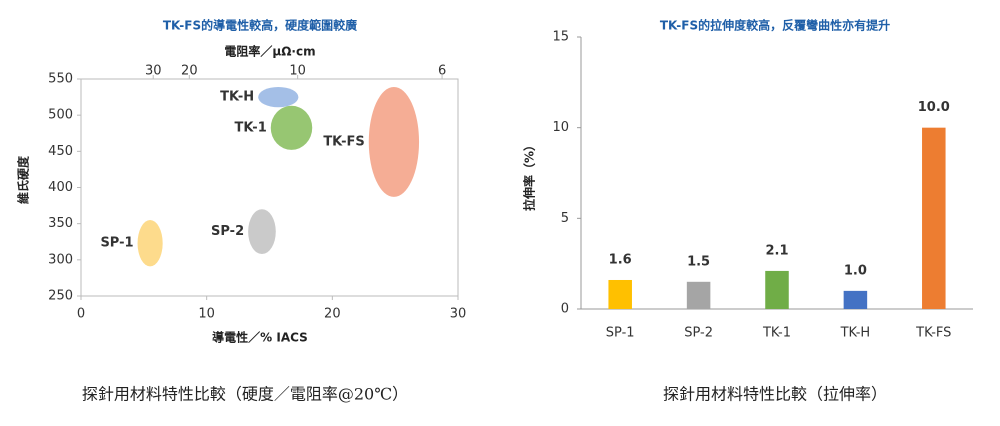 The image size is (1000, 426). What do you see at coordinates (297, 71) in the screenshot?
I see `x2-tick-label: 10` at bounding box center [297, 71].